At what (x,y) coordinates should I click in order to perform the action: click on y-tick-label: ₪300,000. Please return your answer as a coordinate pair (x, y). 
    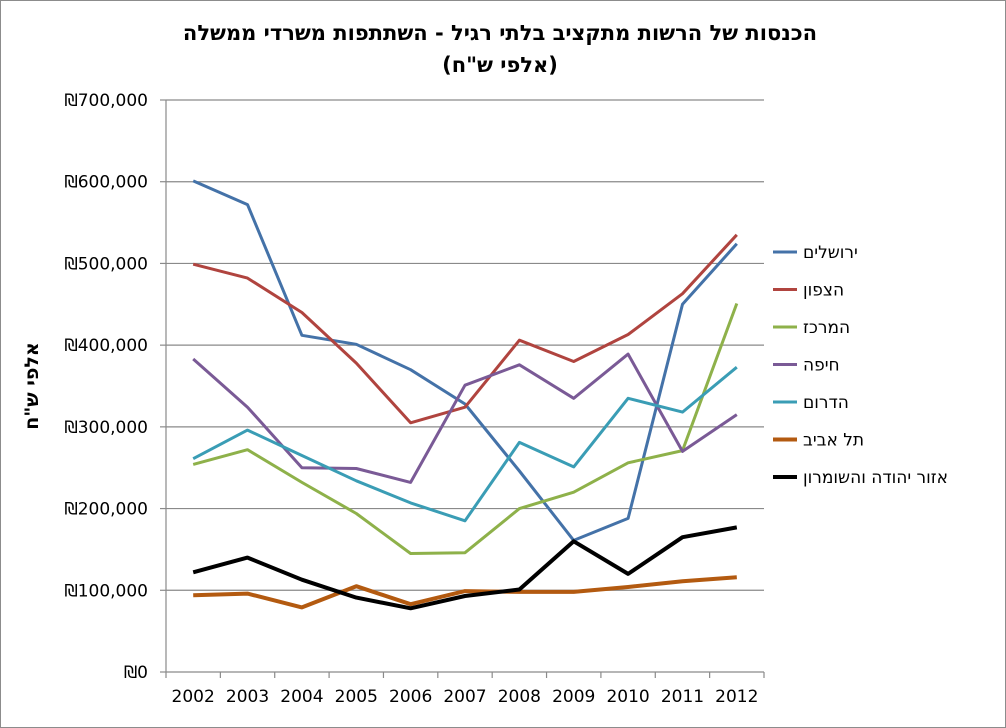
    Looking at the image, I should click on (106, 428).